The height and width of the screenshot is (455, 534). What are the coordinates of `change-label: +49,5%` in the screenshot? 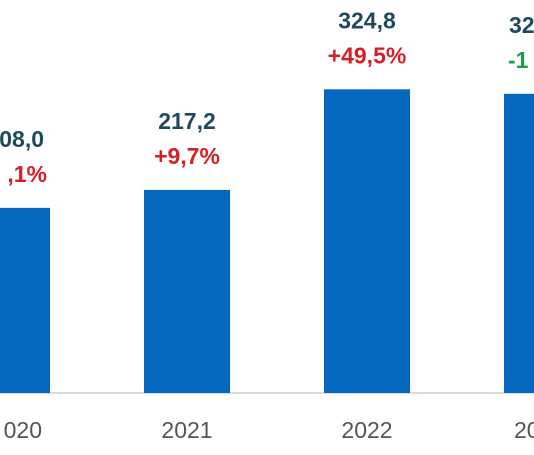 It's located at (367, 55).